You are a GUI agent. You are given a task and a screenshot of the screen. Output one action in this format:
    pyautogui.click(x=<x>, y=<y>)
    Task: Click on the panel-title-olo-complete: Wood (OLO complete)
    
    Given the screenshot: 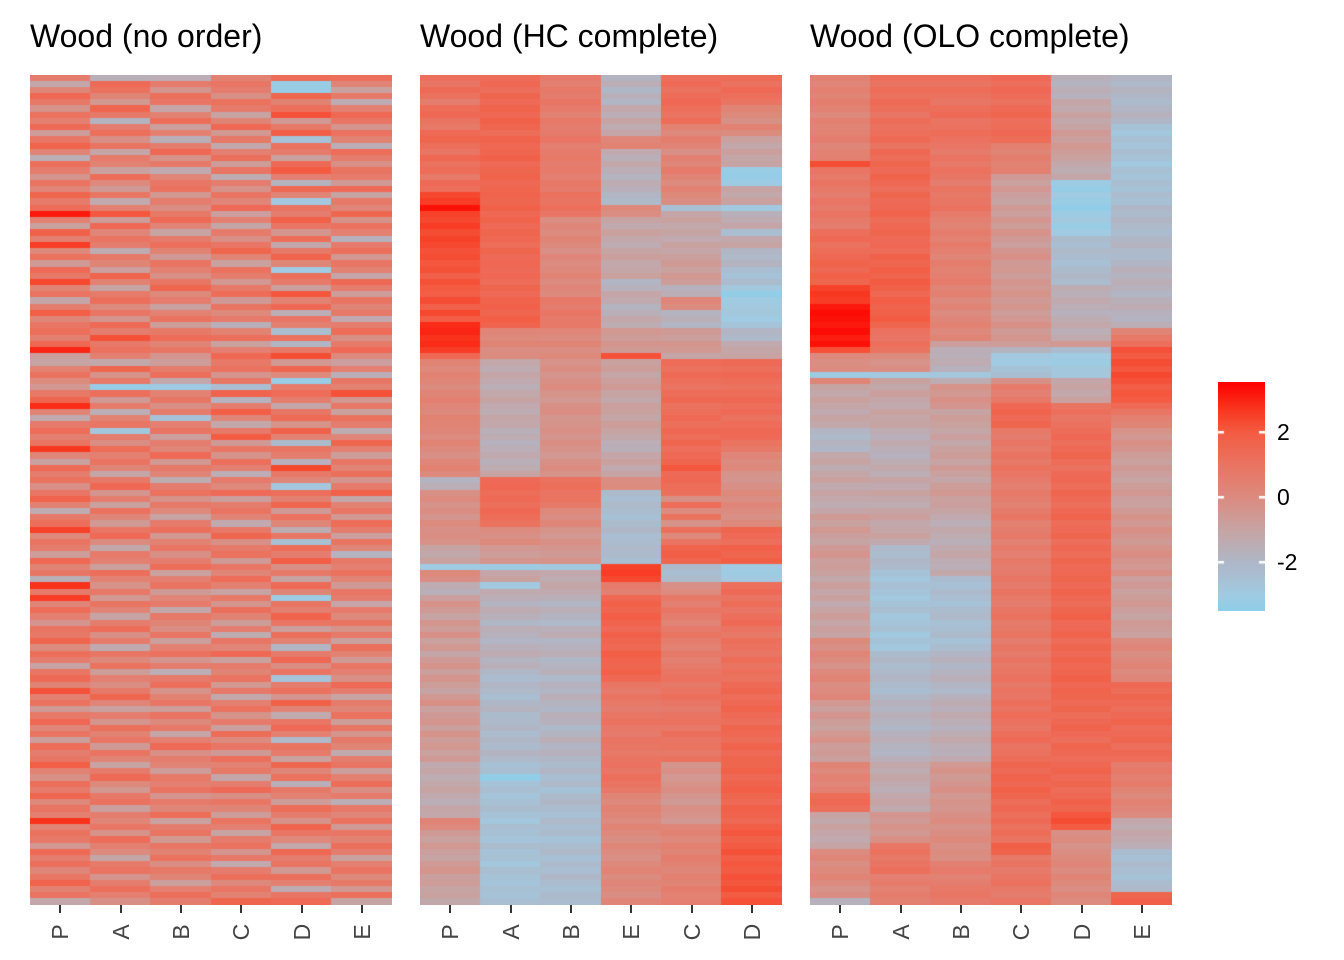 What is the action you would take?
    pyautogui.click(x=970, y=36)
    